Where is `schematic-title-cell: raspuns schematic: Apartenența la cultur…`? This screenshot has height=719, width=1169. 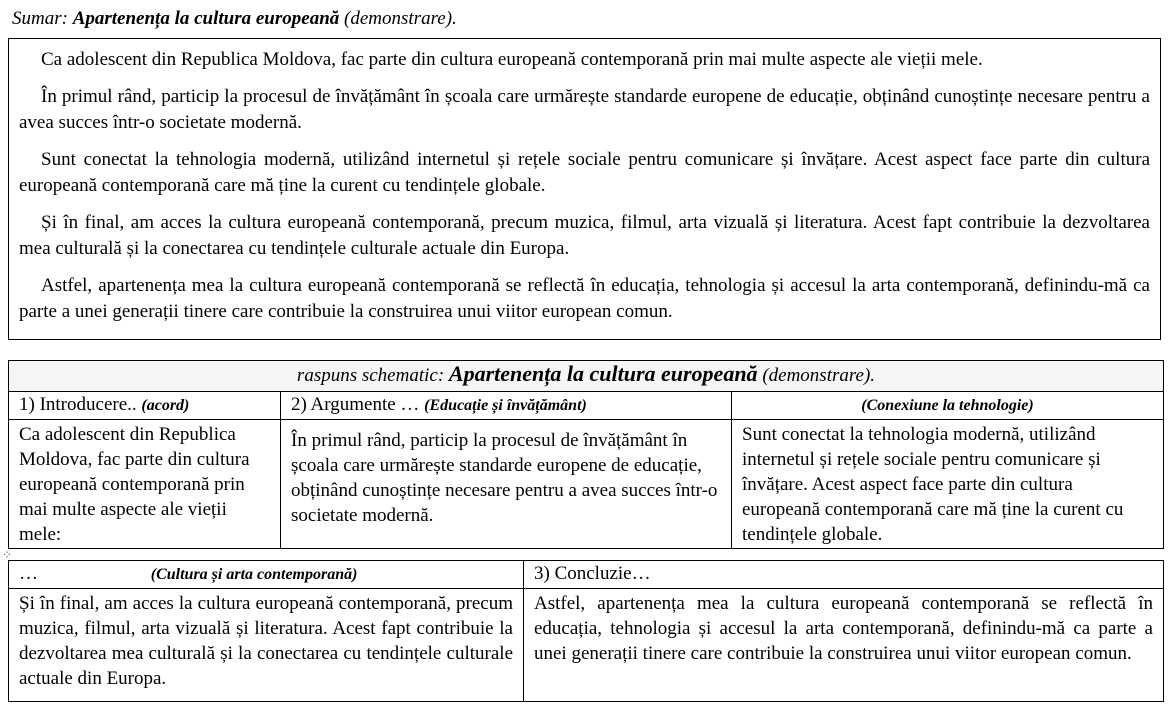
schematic-title-cell: raspuns schematic: Apartenența la cultur… is located at coordinates (586, 376).